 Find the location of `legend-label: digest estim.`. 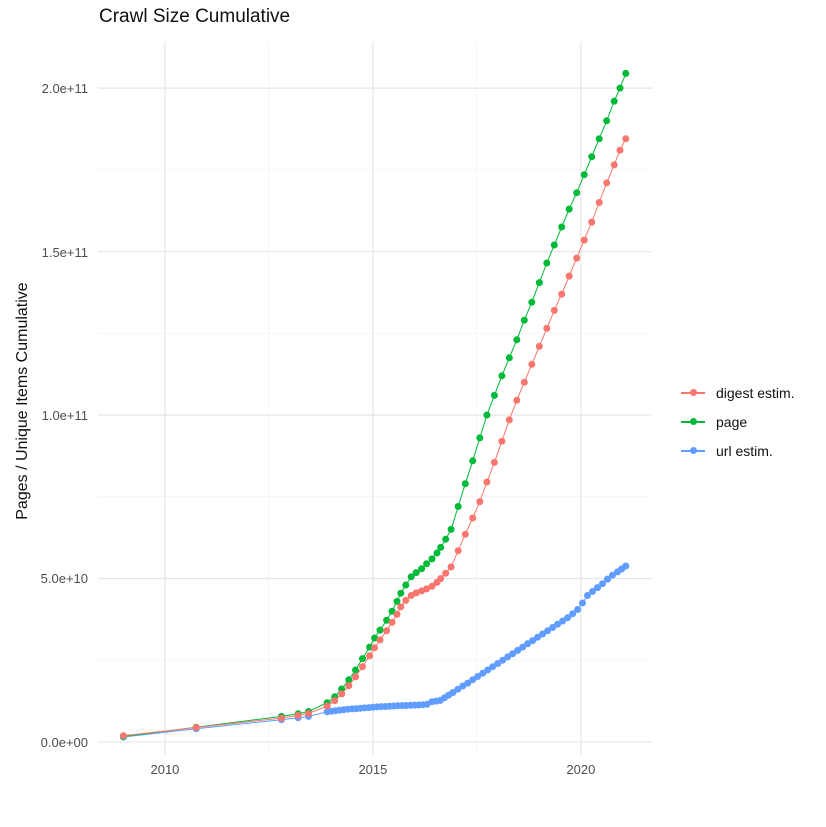

legend-label: digest estim. is located at coordinates (755, 392).